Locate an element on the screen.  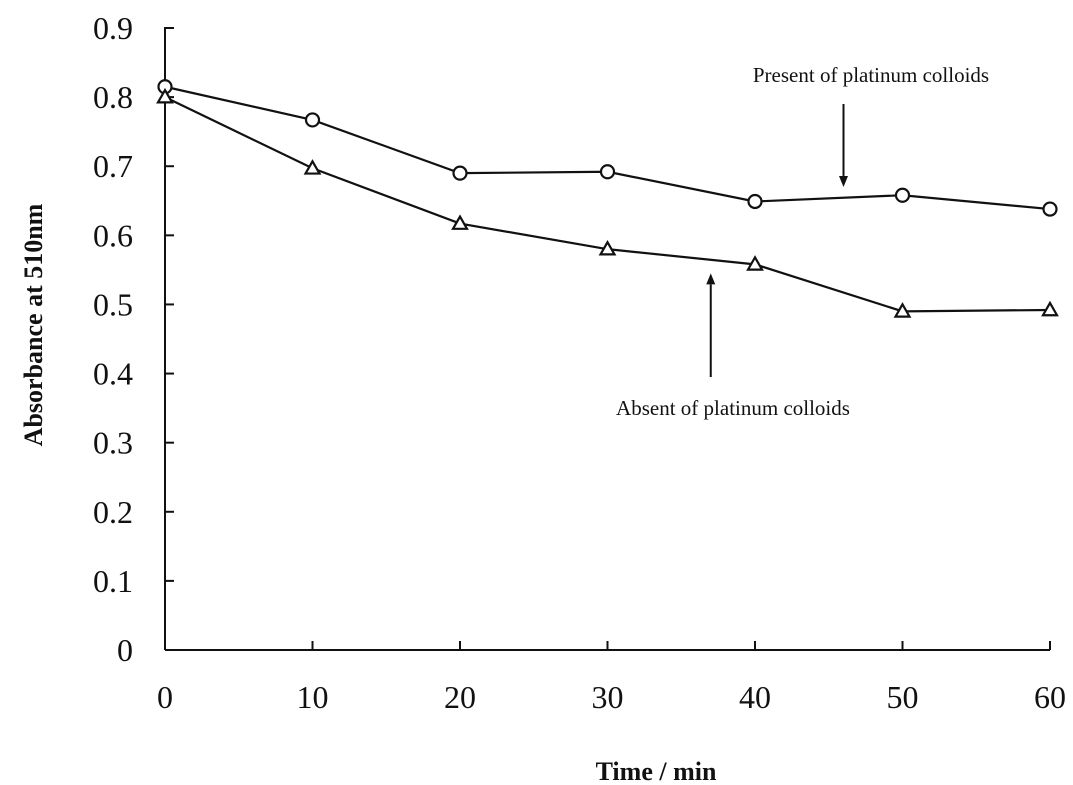
y-tick-label: 0.5 is located at coordinates (113, 304).